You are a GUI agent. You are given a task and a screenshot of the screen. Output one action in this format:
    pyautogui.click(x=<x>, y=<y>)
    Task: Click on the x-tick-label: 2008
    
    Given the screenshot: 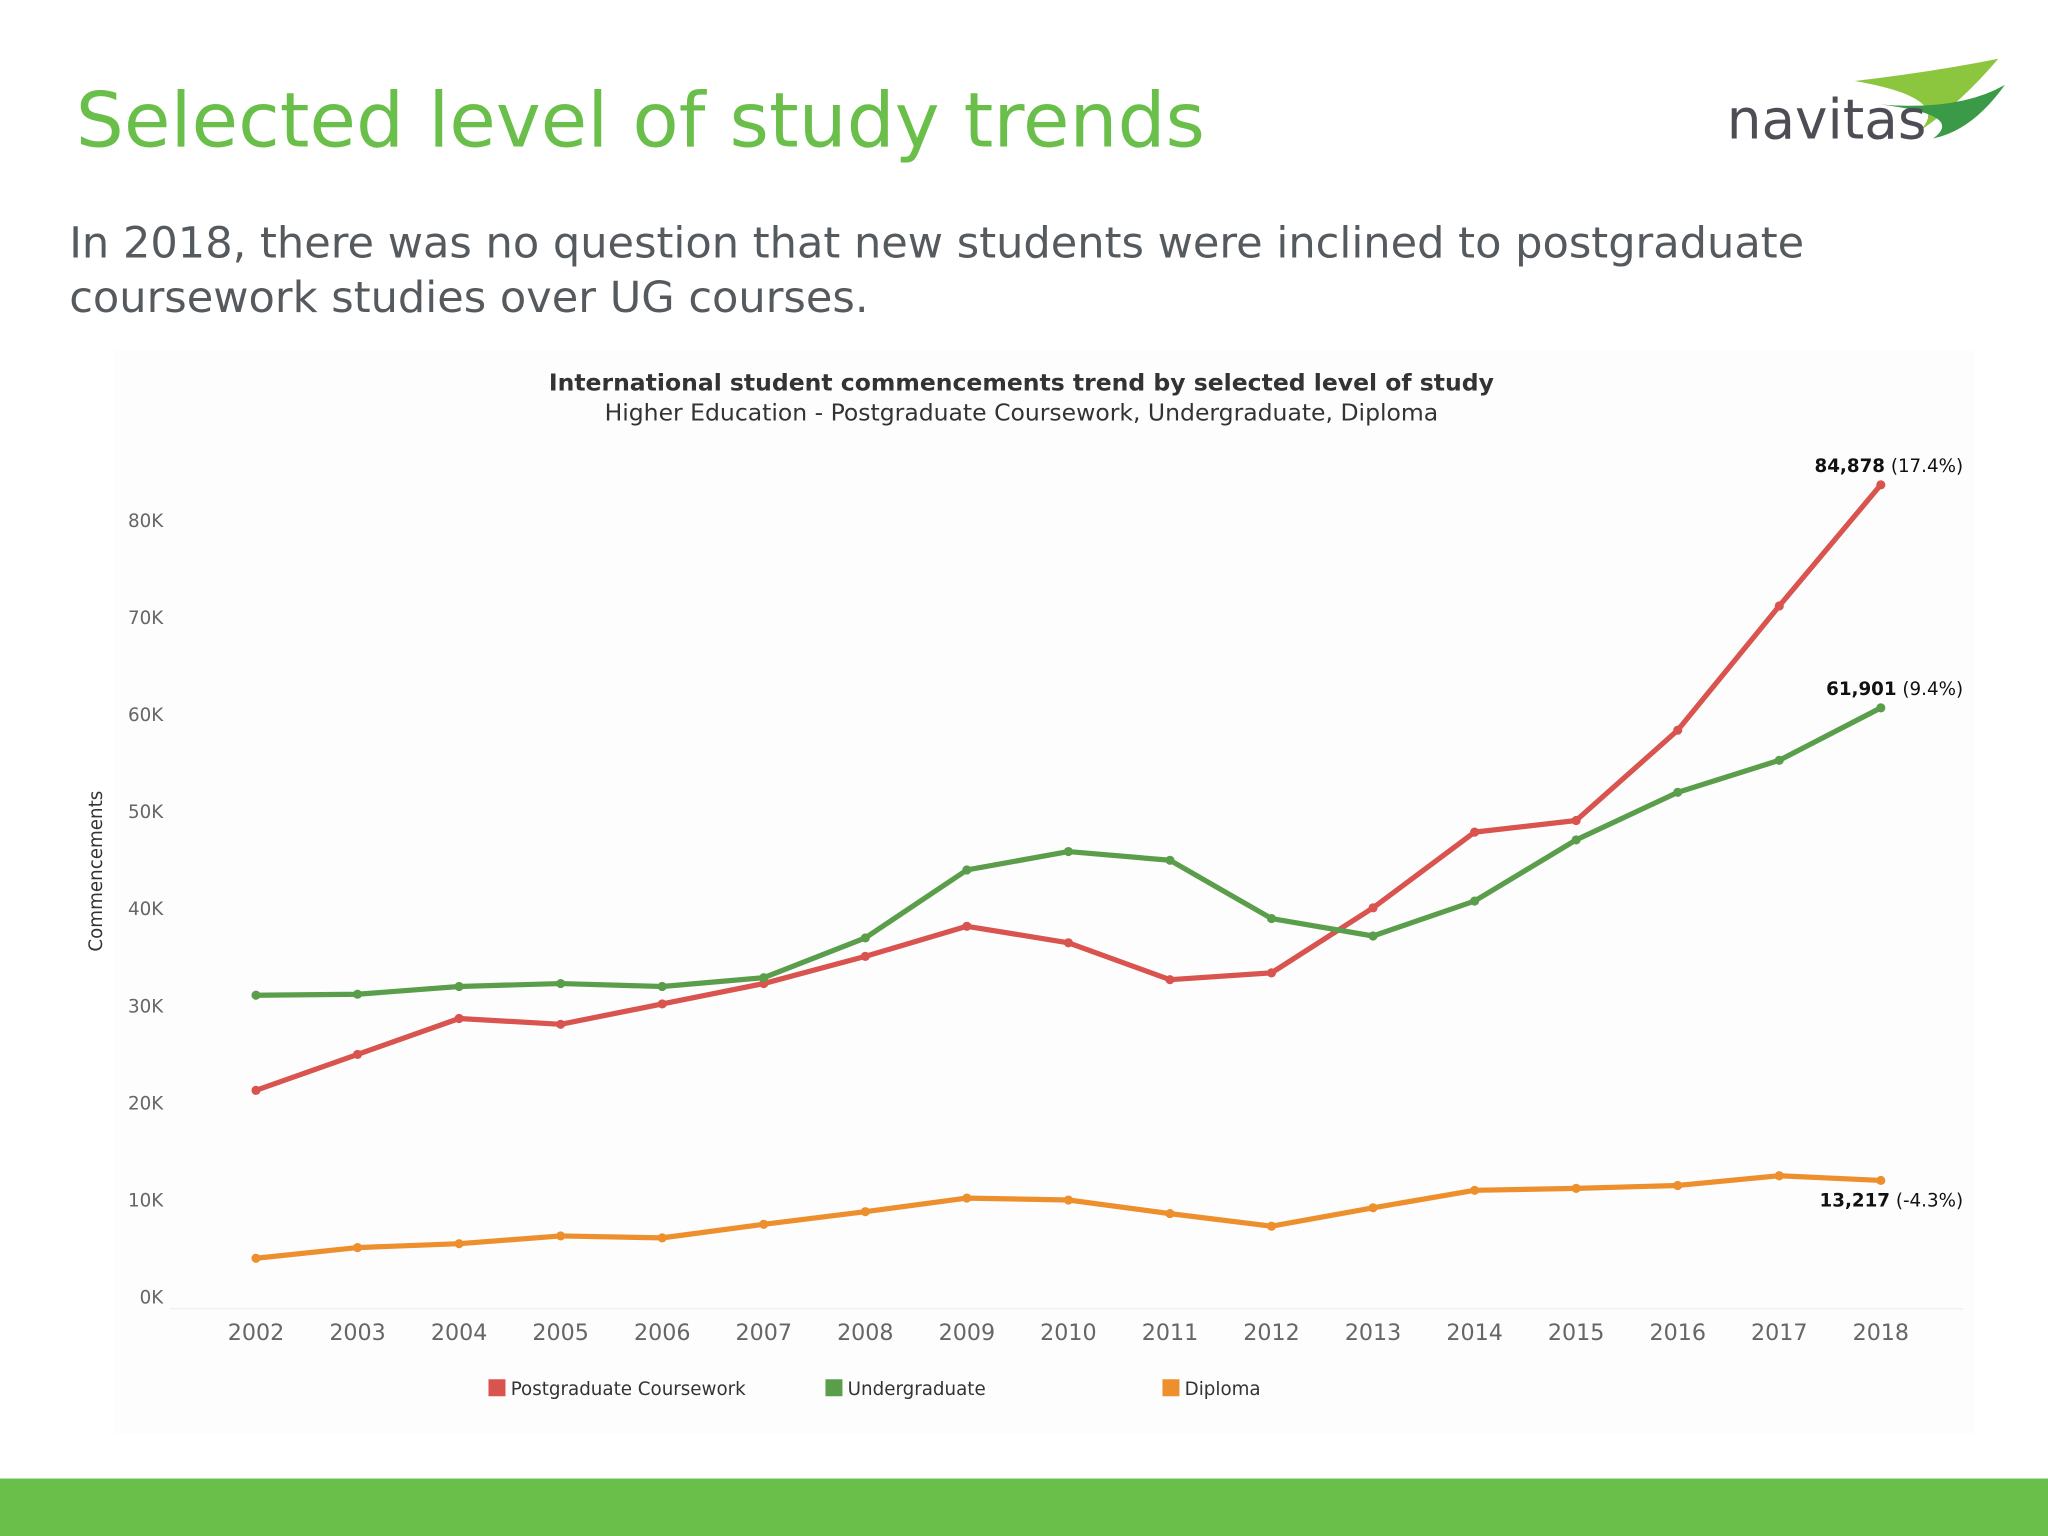 What is the action you would take?
    pyautogui.click(x=865, y=1333)
    